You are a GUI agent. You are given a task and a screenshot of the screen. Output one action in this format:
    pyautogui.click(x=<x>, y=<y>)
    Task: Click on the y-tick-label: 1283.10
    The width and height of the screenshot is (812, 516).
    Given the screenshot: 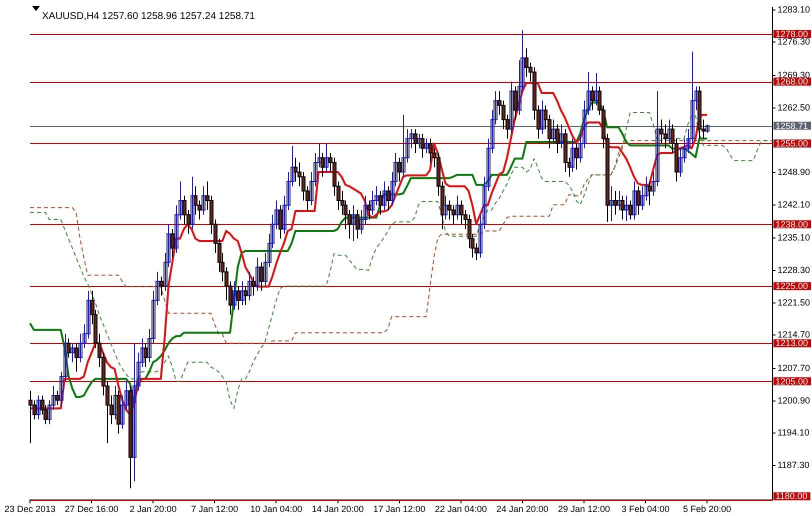 What is the action you would take?
    pyautogui.click(x=793, y=9)
    